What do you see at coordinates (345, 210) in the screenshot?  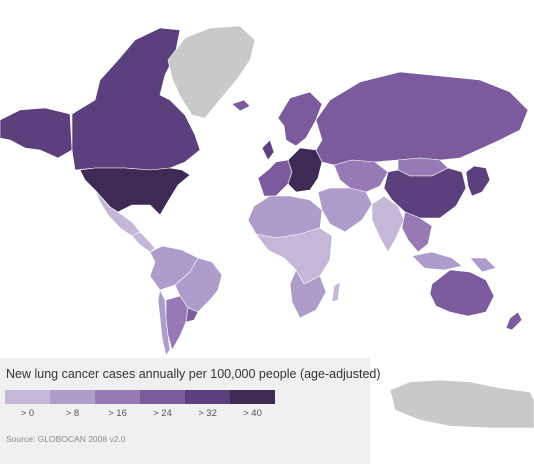 I see `region-middle-east` at bounding box center [345, 210].